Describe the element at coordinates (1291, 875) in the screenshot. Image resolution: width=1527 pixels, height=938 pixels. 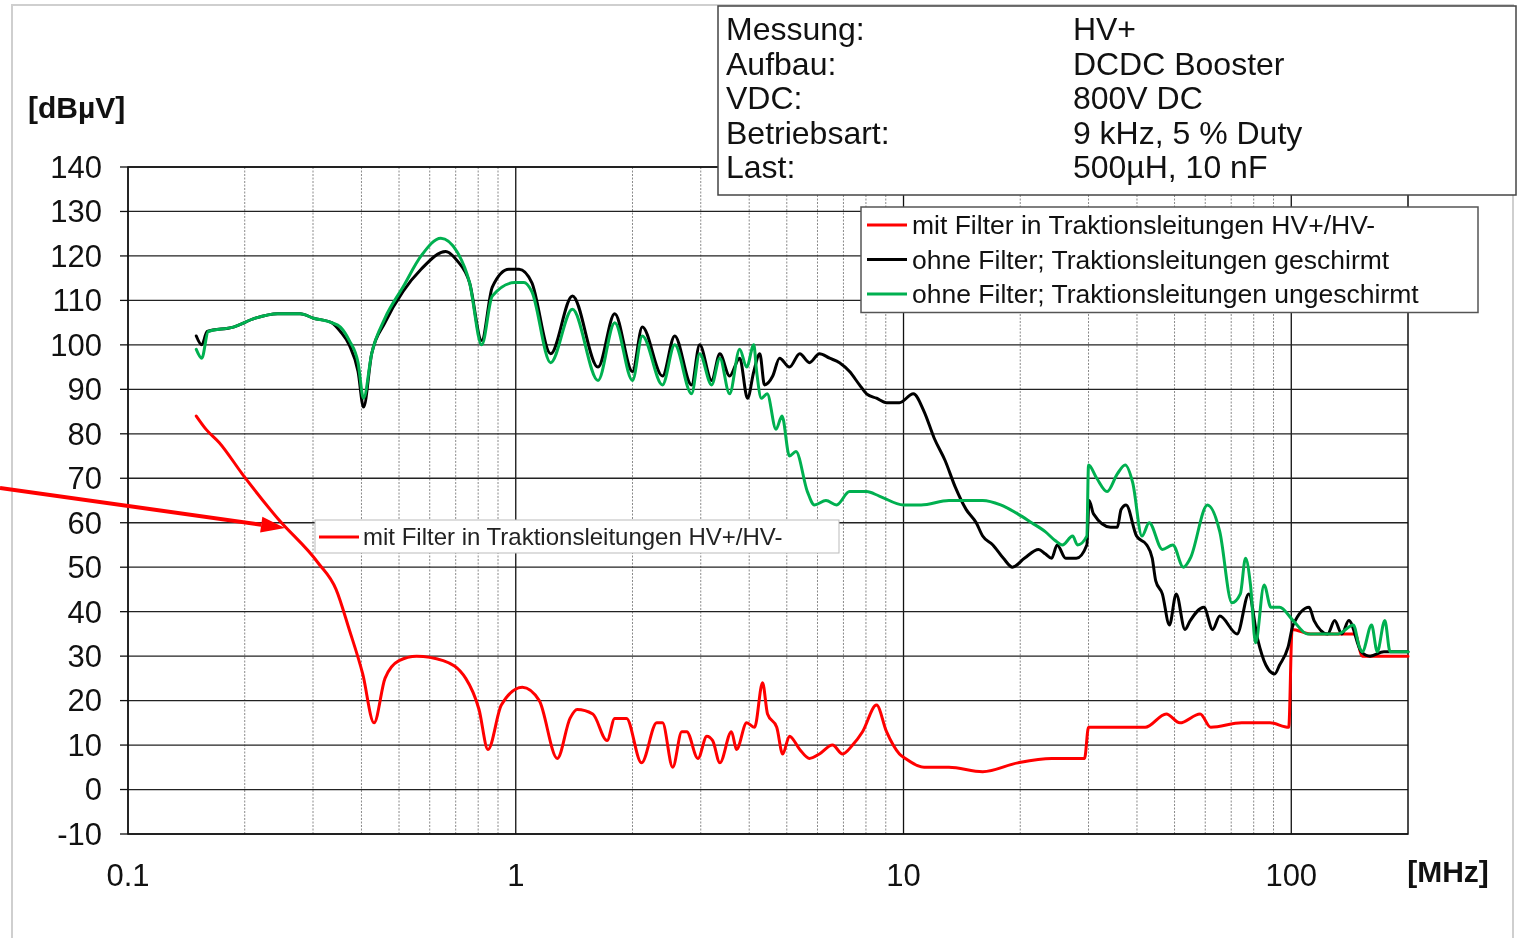
I see `x-tick-label: 100` at that location.